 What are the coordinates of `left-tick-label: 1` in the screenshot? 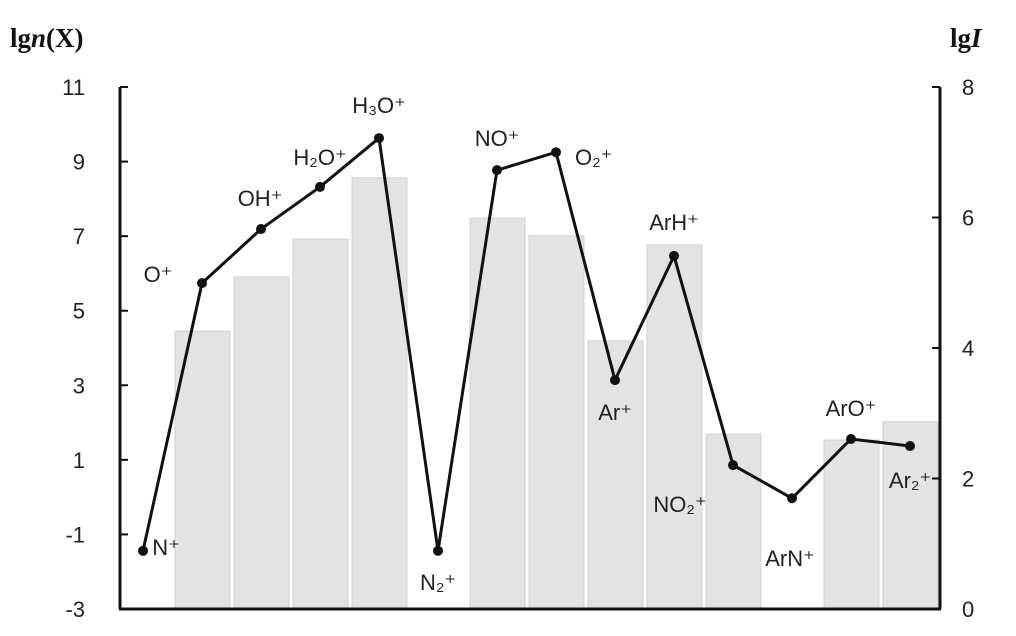 It's located at (79, 460).